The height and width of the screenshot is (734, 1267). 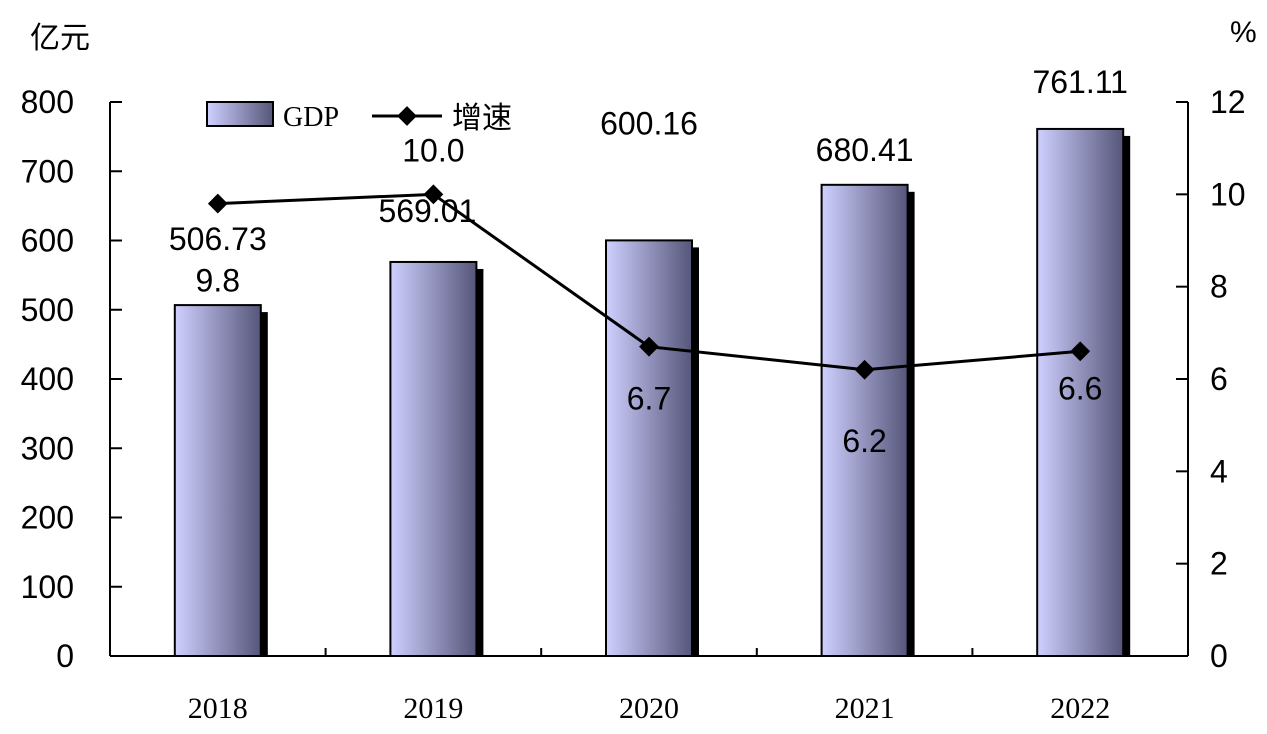 I want to click on left-axis-tick-label: 500, so click(x=47, y=310).